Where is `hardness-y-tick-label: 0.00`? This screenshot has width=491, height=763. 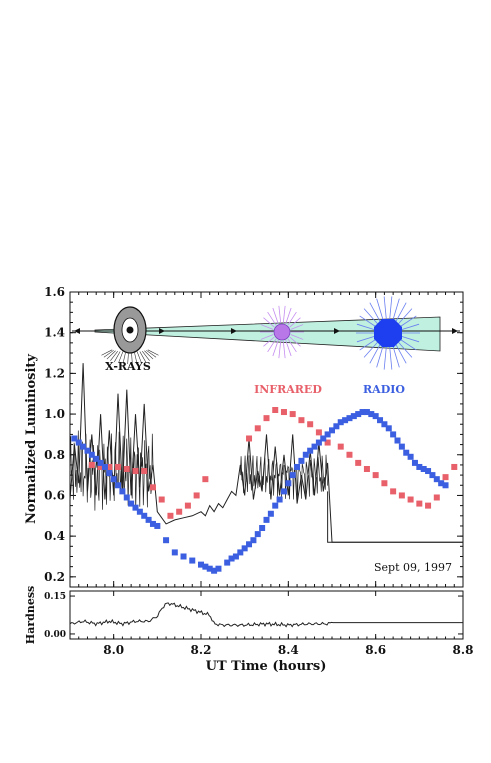 hardness-y-tick-label: 0.00 is located at coordinates (55, 635).